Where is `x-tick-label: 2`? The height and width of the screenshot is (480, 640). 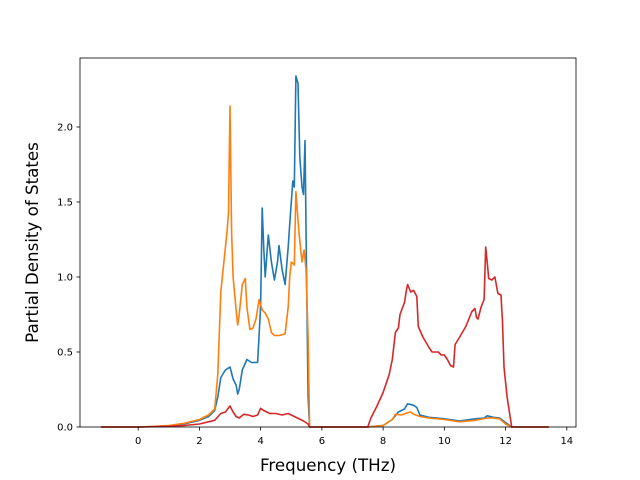 x-tick-label: 2 is located at coordinates (199, 441).